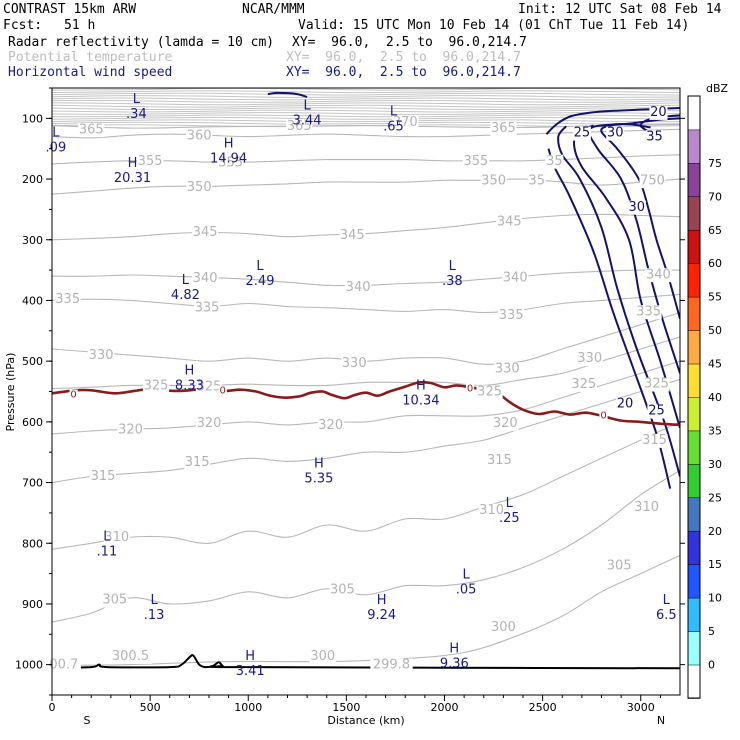 The height and width of the screenshot is (740, 740). Describe the element at coordinates (715, 230) in the screenshot. I see `colorbar-label: 65` at that location.